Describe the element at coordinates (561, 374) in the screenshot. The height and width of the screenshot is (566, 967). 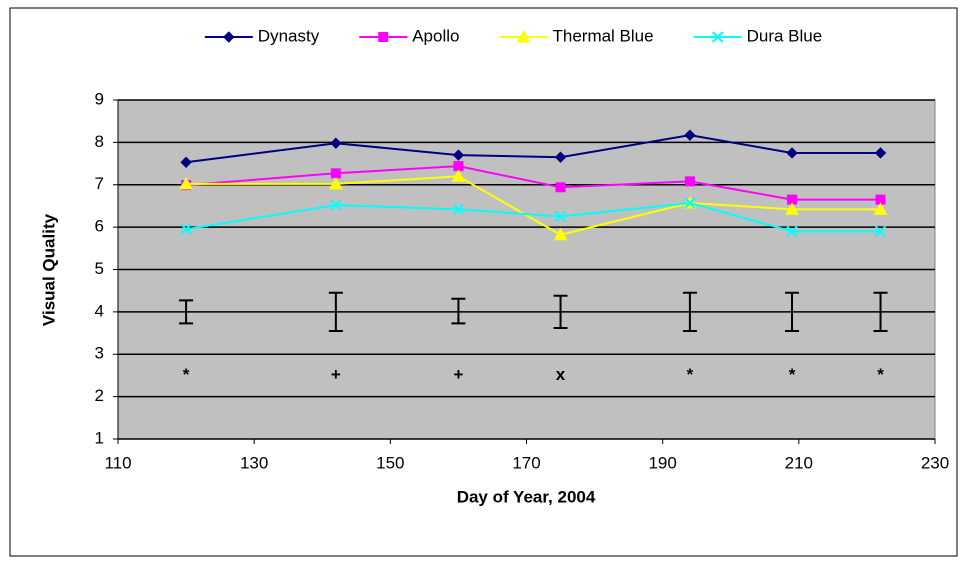
I see `significance-mark: x` at that location.